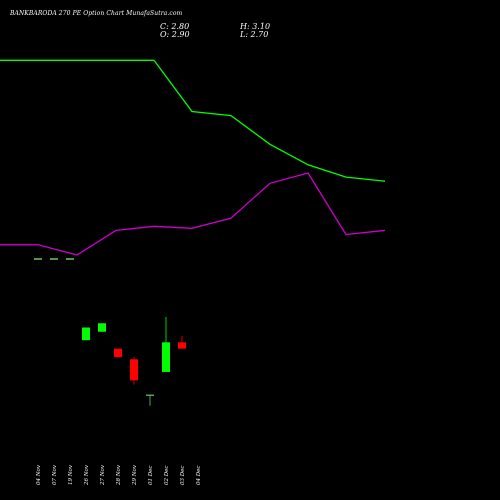  What do you see at coordinates (87, 475) in the screenshot?
I see `x-tick-label: 26 Nov` at bounding box center [87, 475].